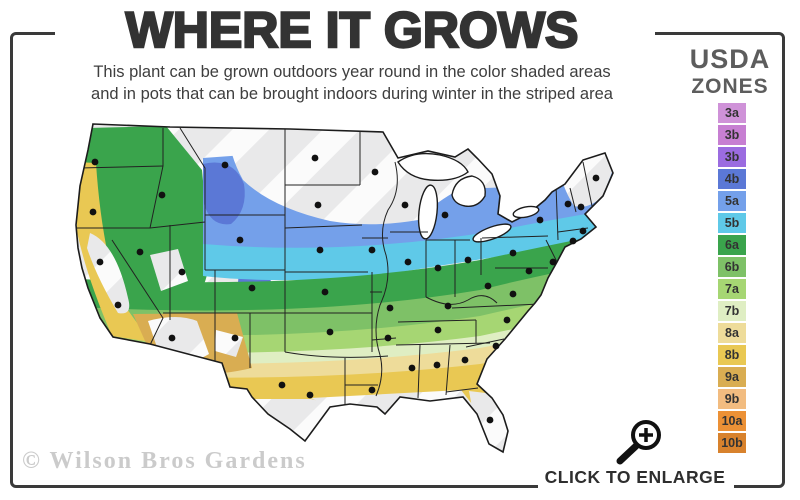 Image resolution: width=800 pixels, height=500 pixels. I want to click on zone-patch-4b-rockies, so click(224, 193).